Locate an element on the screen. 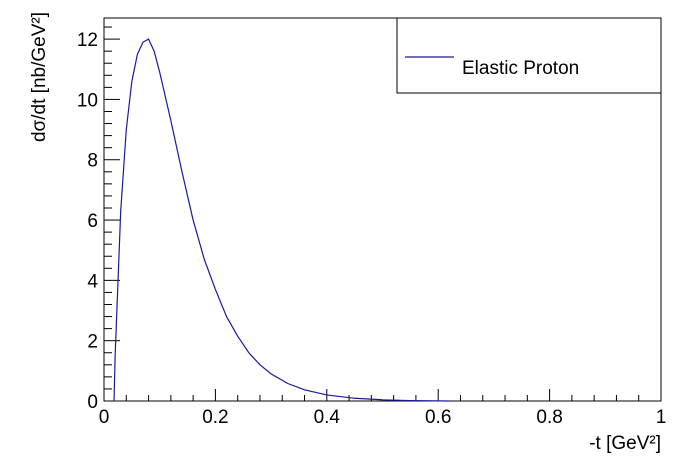 This screenshot has width=696, height=472. y-tick-label: 0 is located at coordinates (92, 402).